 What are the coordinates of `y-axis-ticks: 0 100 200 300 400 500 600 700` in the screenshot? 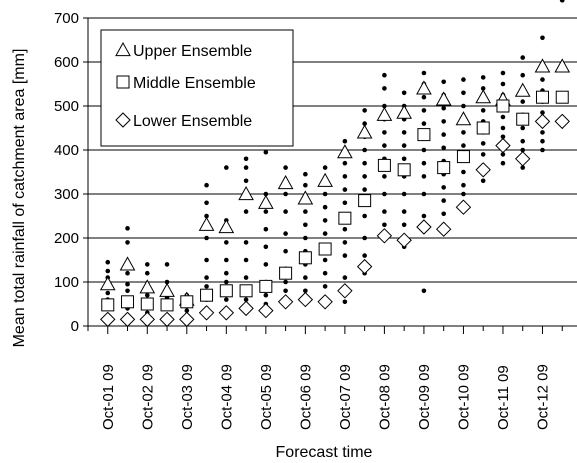 It's located at (71, 172).